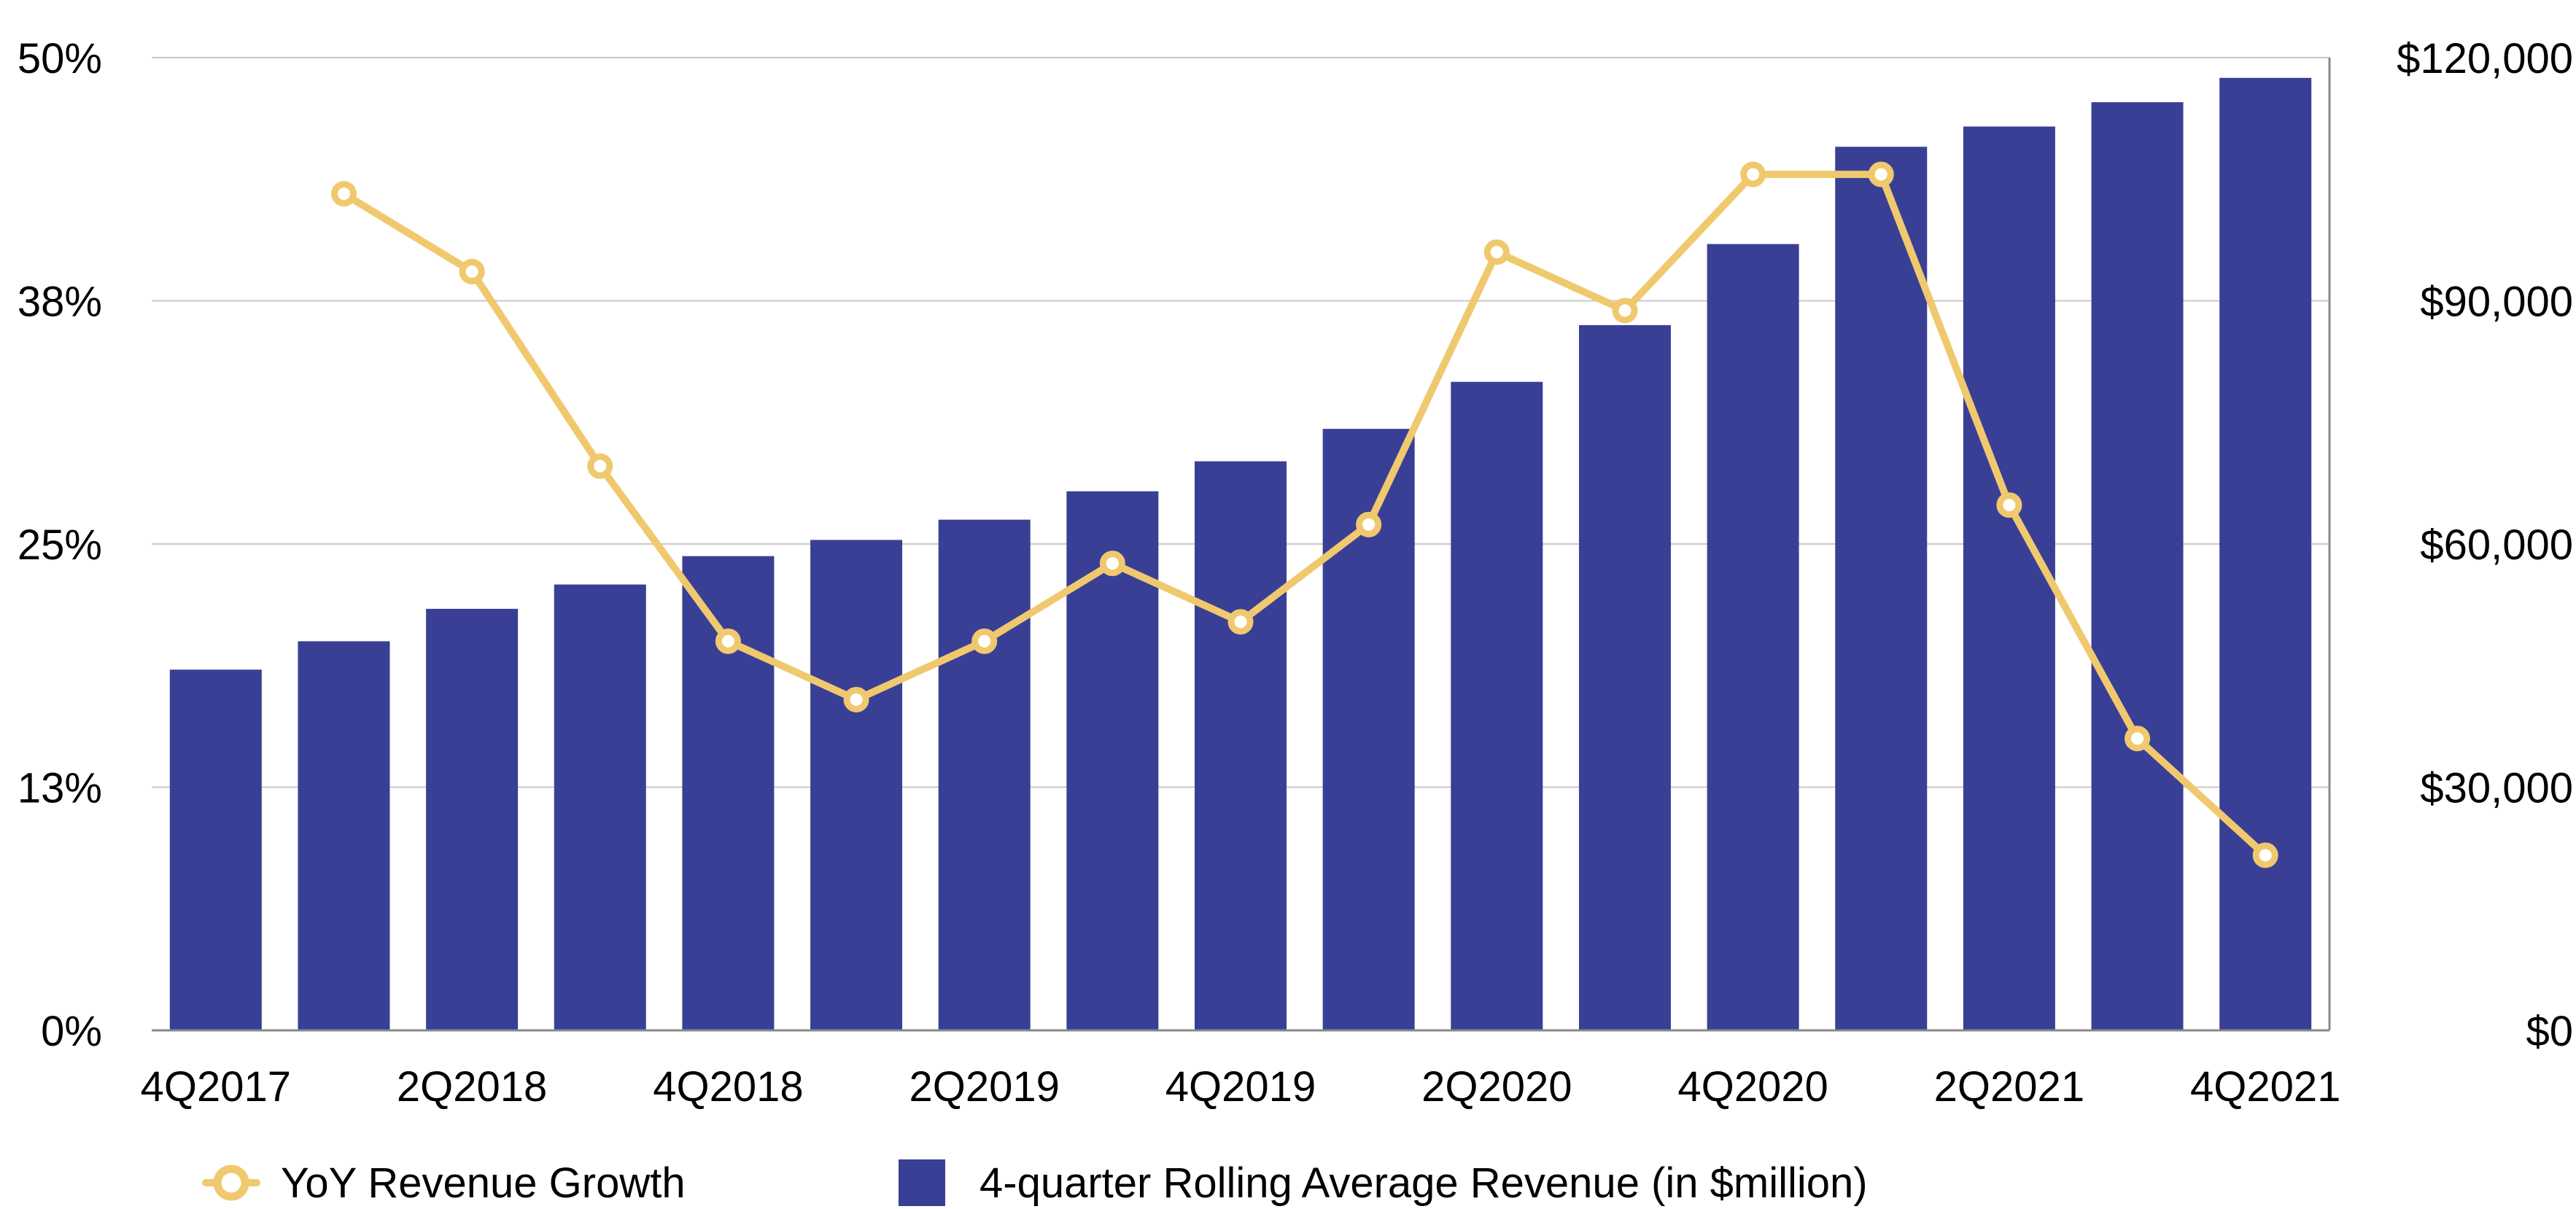 This screenshot has height=1209, width=2576. I want to click on y-right-tick-label: $30,000, so click(2496, 788).